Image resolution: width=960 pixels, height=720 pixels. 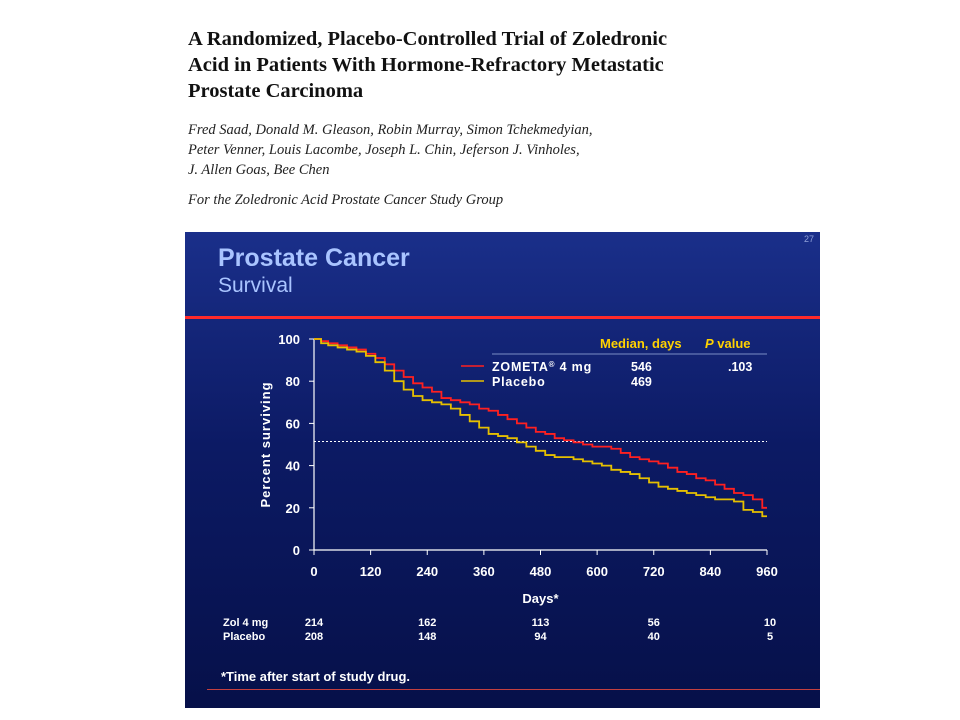 I want to click on y-tick-label: 60, so click(x=293, y=423).